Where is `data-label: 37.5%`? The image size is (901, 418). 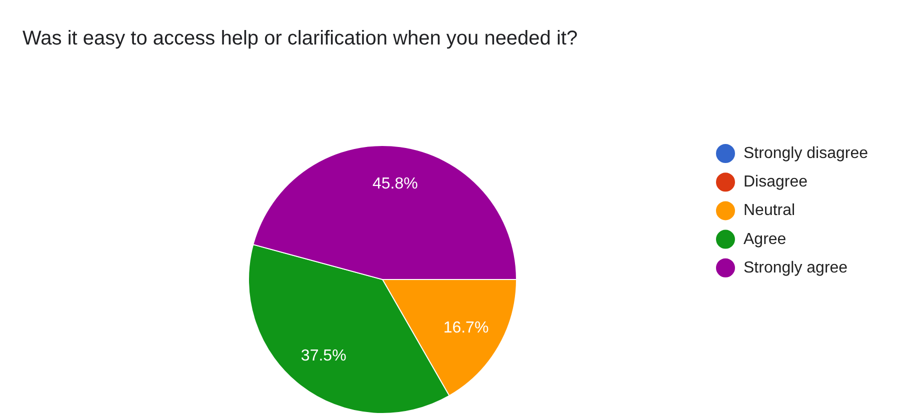
data-label: 37.5% is located at coordinates (323, 355).